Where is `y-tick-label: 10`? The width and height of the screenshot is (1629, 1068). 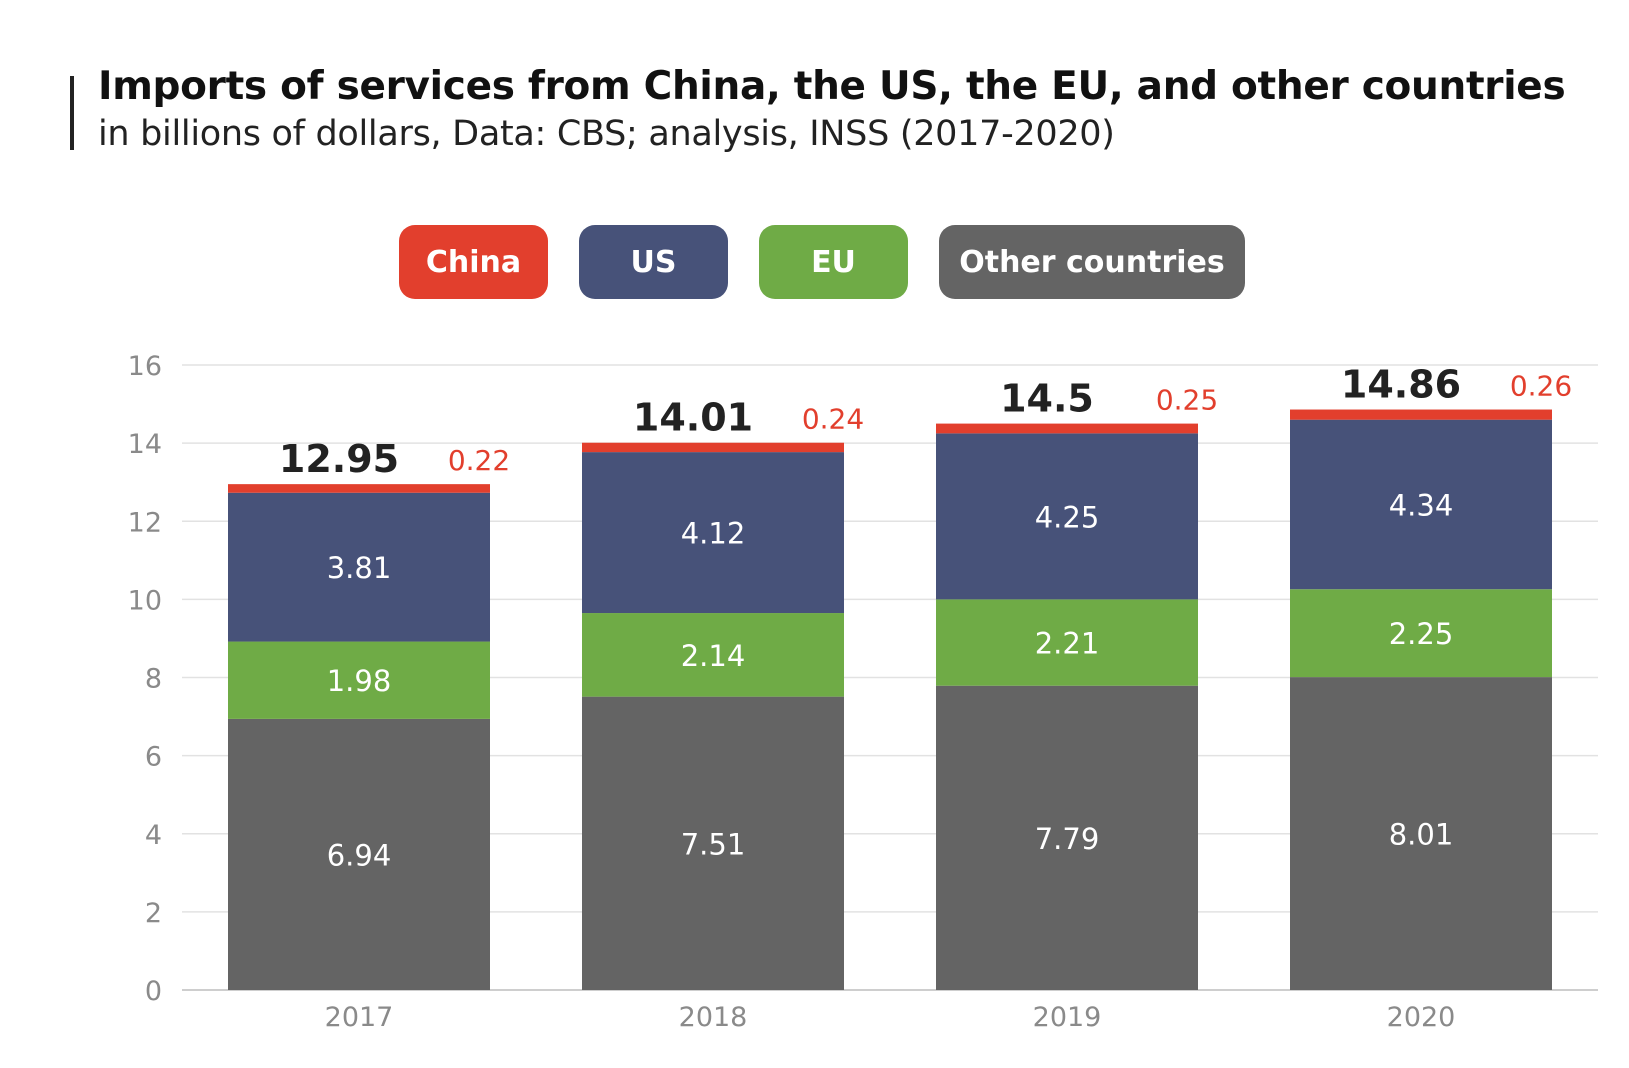 y-tick-label: 10 is located at coordinates (145, 600).